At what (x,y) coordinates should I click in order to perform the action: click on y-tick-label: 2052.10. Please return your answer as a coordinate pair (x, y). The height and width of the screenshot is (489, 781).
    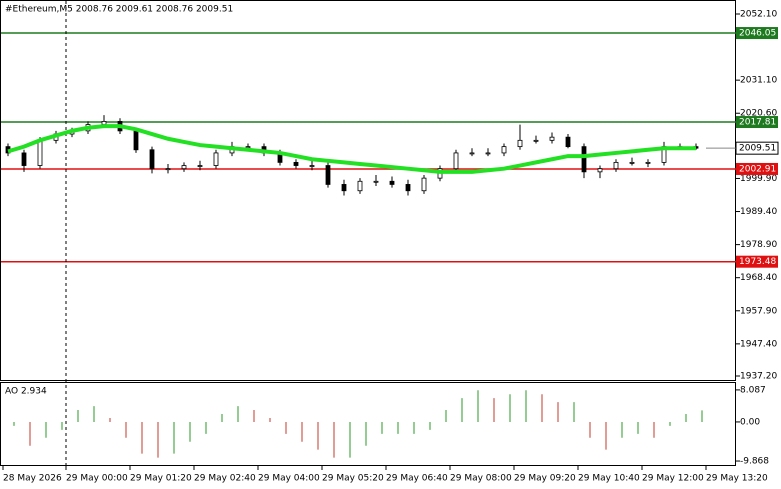
    Looking at the image, I should click on (758, 14).